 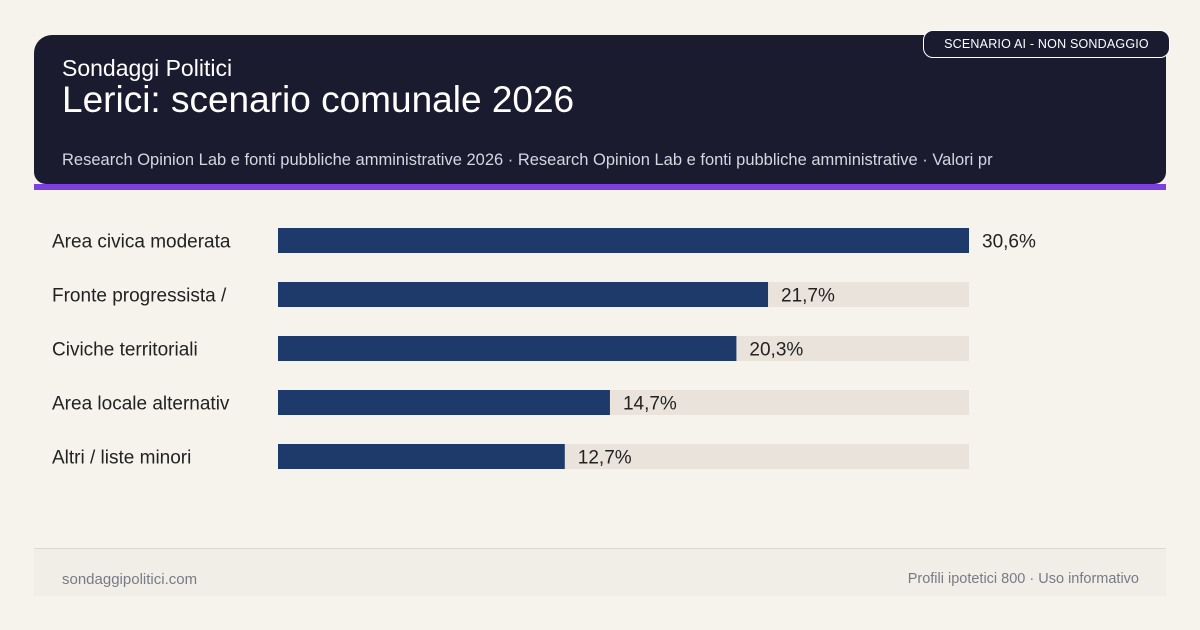 What do you see at coordinates (1023, 579) in the screenshot?
I see `footer-note: Profili ipotetici 800 · Uso informativo` at bounding box center [1023, 579].